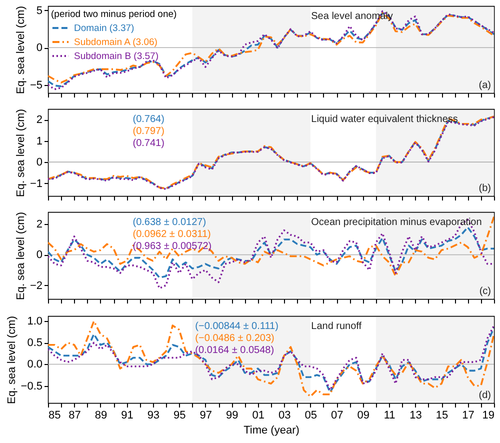 The image size is (500, 443). Describe the element at coordinates (416, 416) in the screenshot. I see `x-tick-label: 13` at that location.